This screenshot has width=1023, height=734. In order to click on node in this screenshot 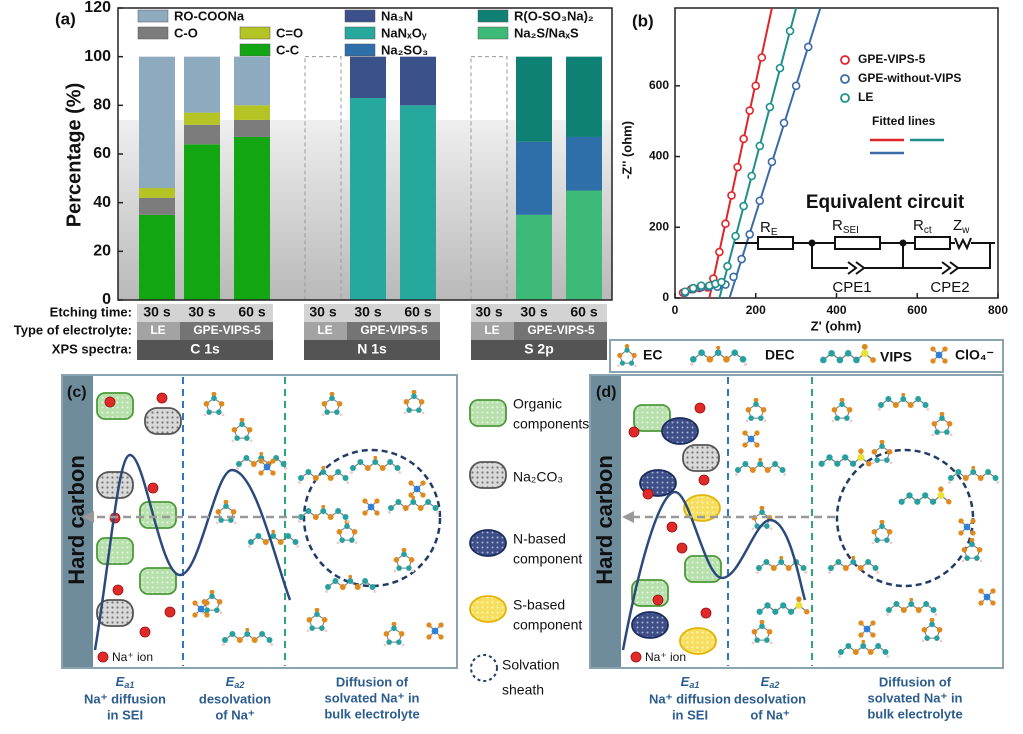, I will do `click(812, 243)`.